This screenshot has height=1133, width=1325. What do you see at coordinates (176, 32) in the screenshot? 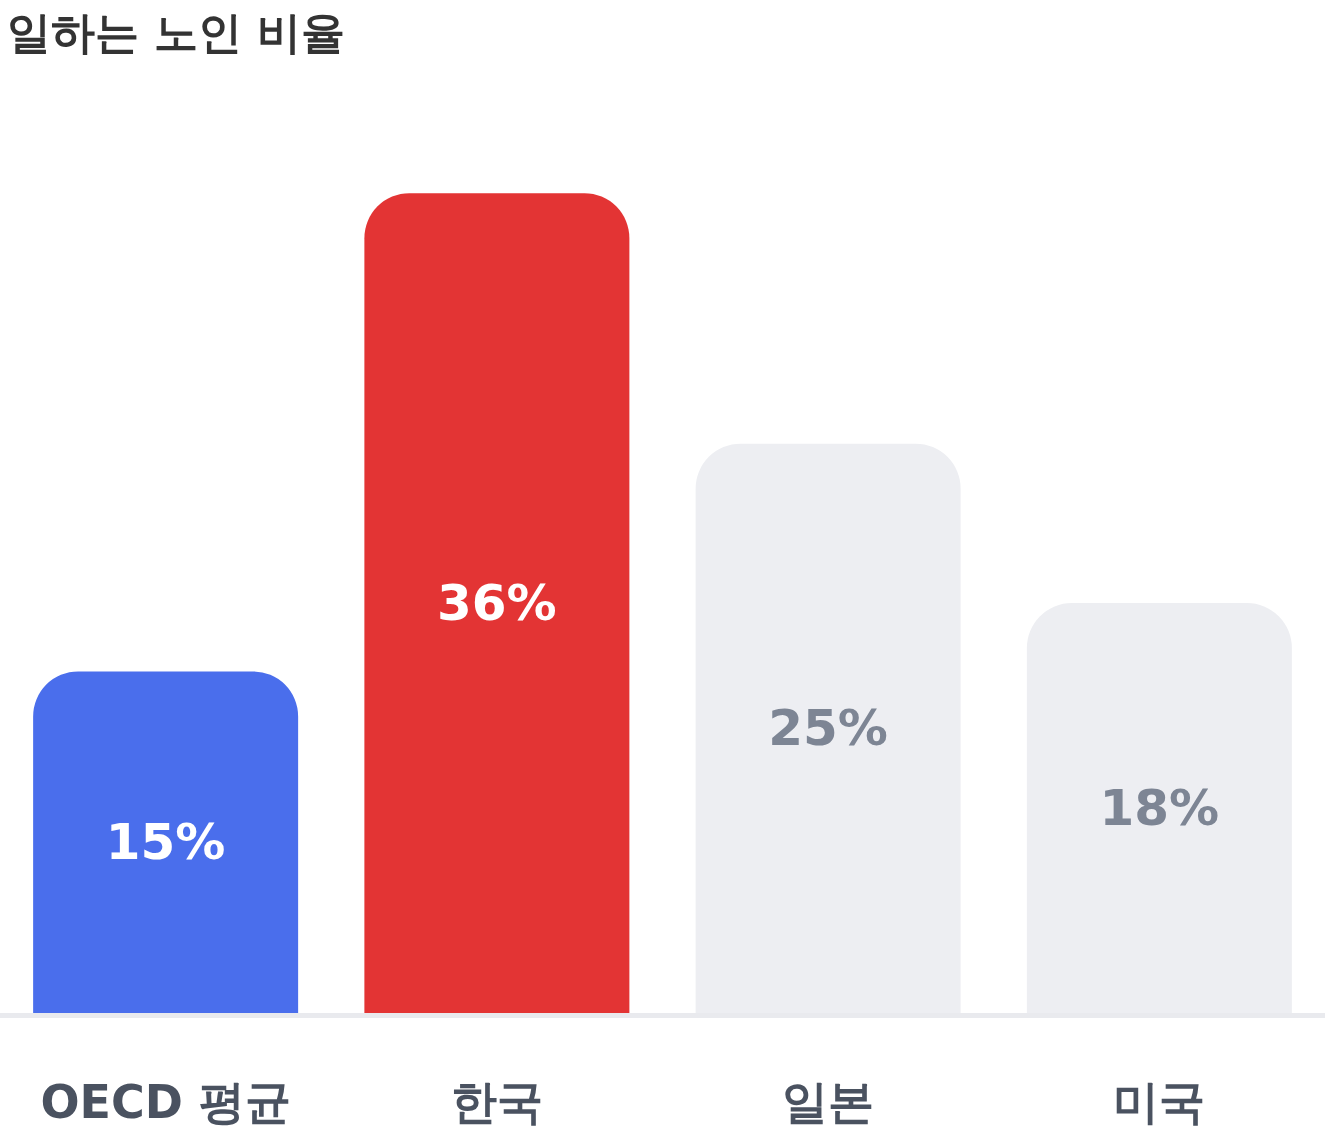
I see `chart-title: 일하는 노인 비율` at bounding box center [176, 32].